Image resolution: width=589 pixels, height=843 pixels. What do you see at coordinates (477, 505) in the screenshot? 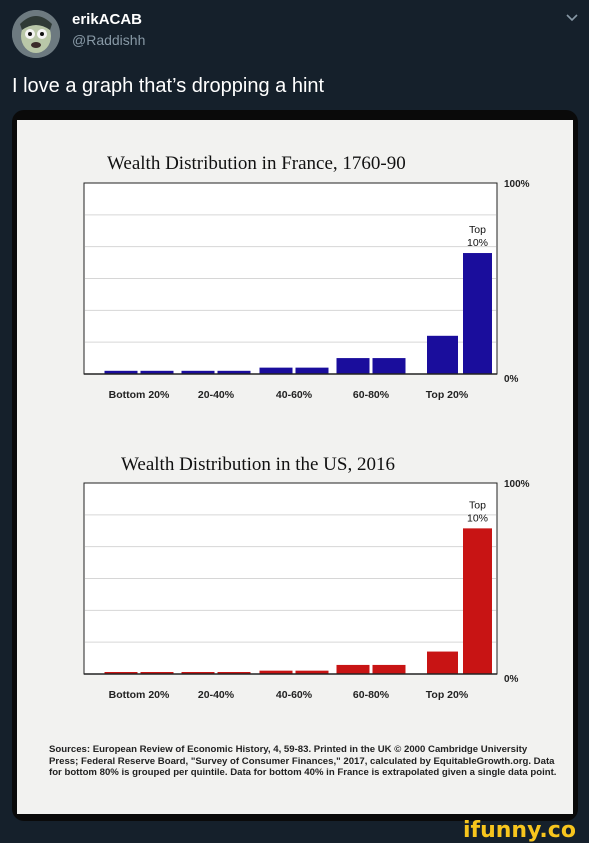
I see `us-annotation-line1: Top` at bounding box center [477, 505].